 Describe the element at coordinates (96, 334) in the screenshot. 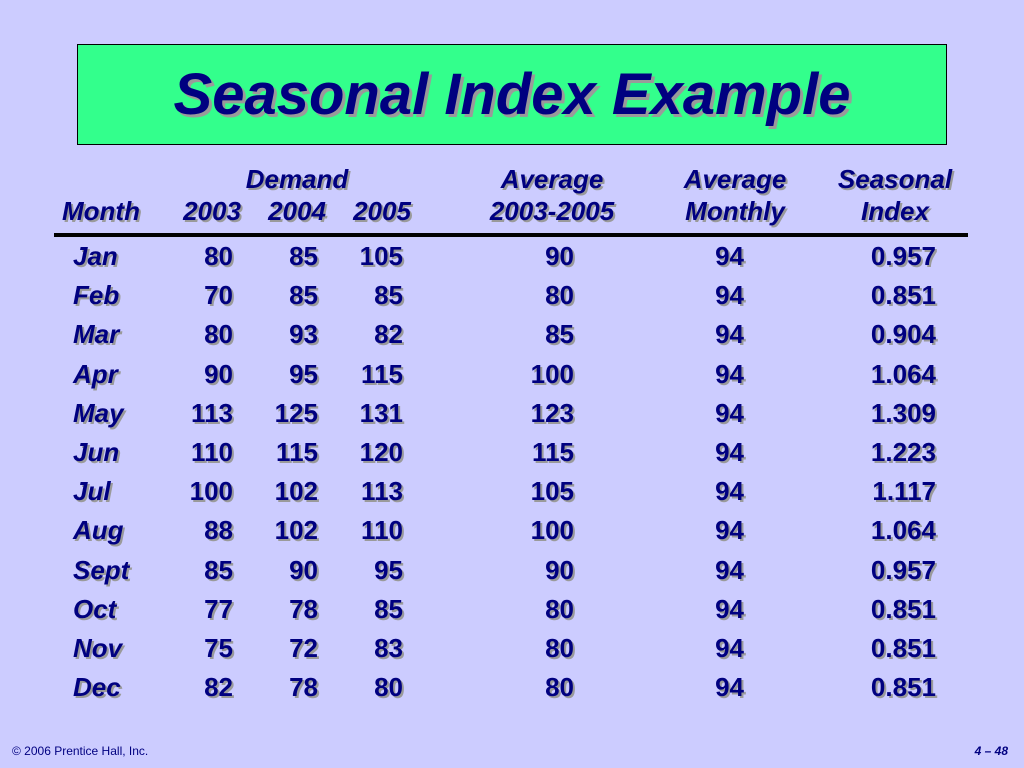

I see `cell-month: Mar` at that location.